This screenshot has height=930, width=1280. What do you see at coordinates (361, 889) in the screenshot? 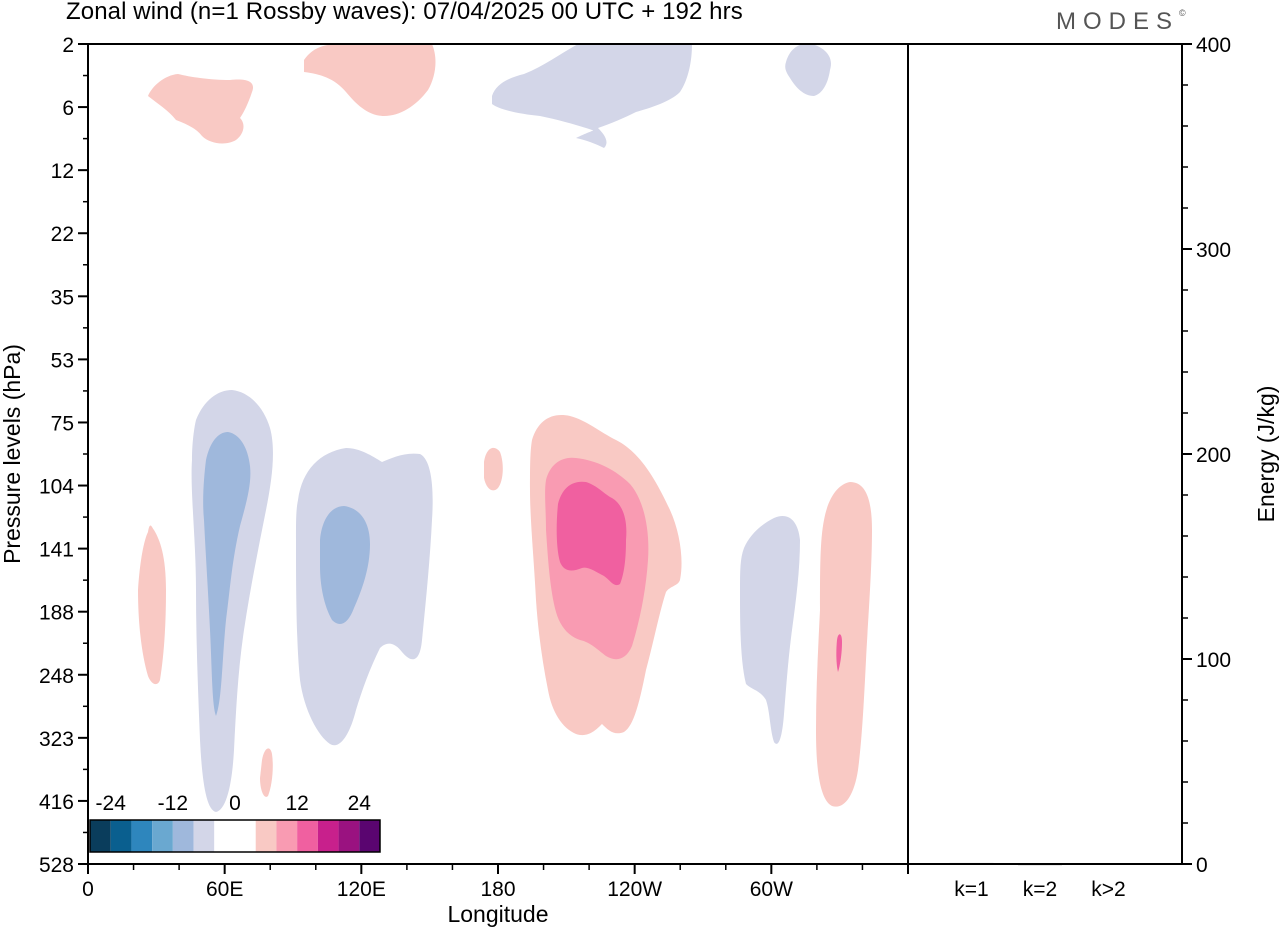
I see `x-tick-label: 120E` at bounding box center [361, 889].